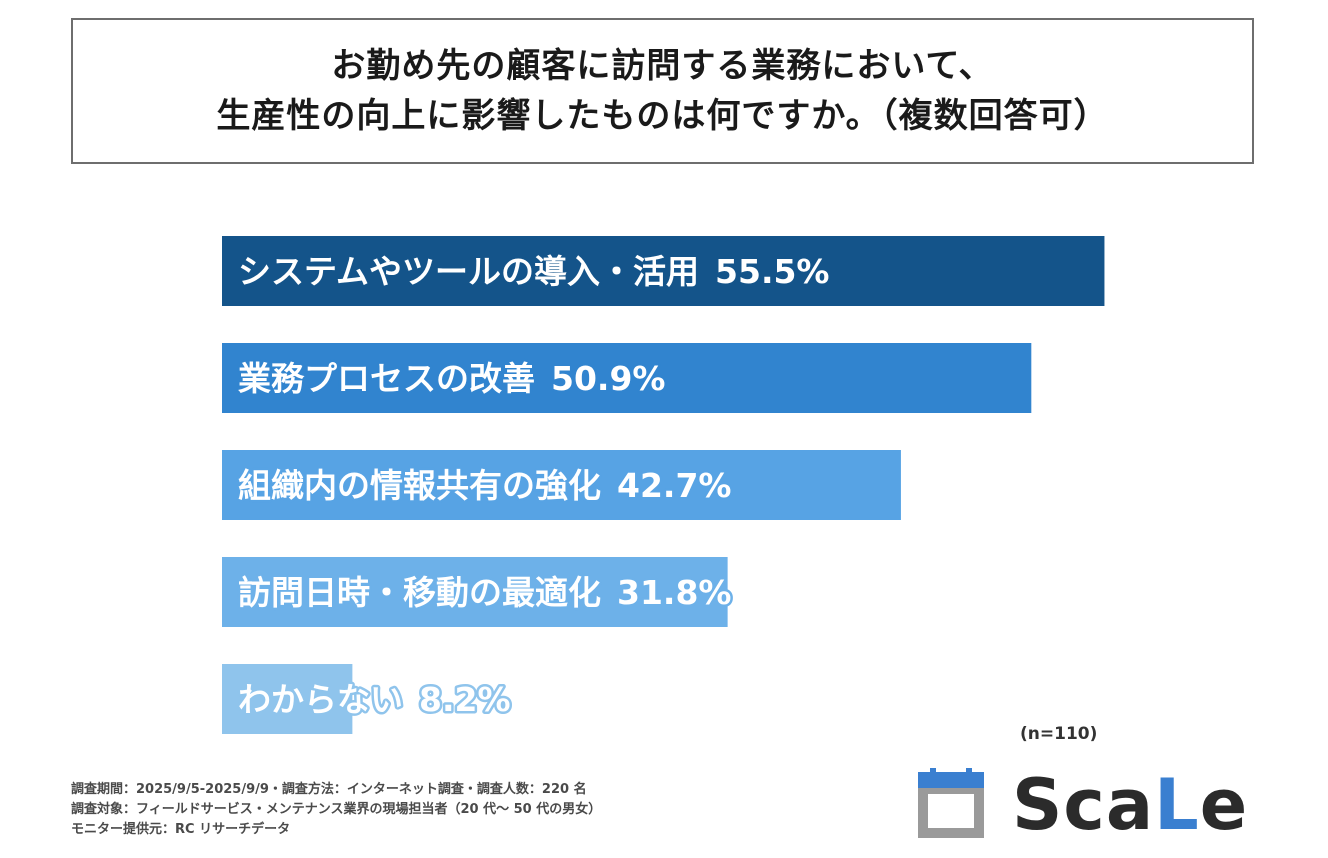 Image resolution: width=1328 pixels, height=858 pixels. What do you see at coordinates (674, 592) in the screenshot?
I see `value-label-4: 31.8%` at bounding box center [674, 592].